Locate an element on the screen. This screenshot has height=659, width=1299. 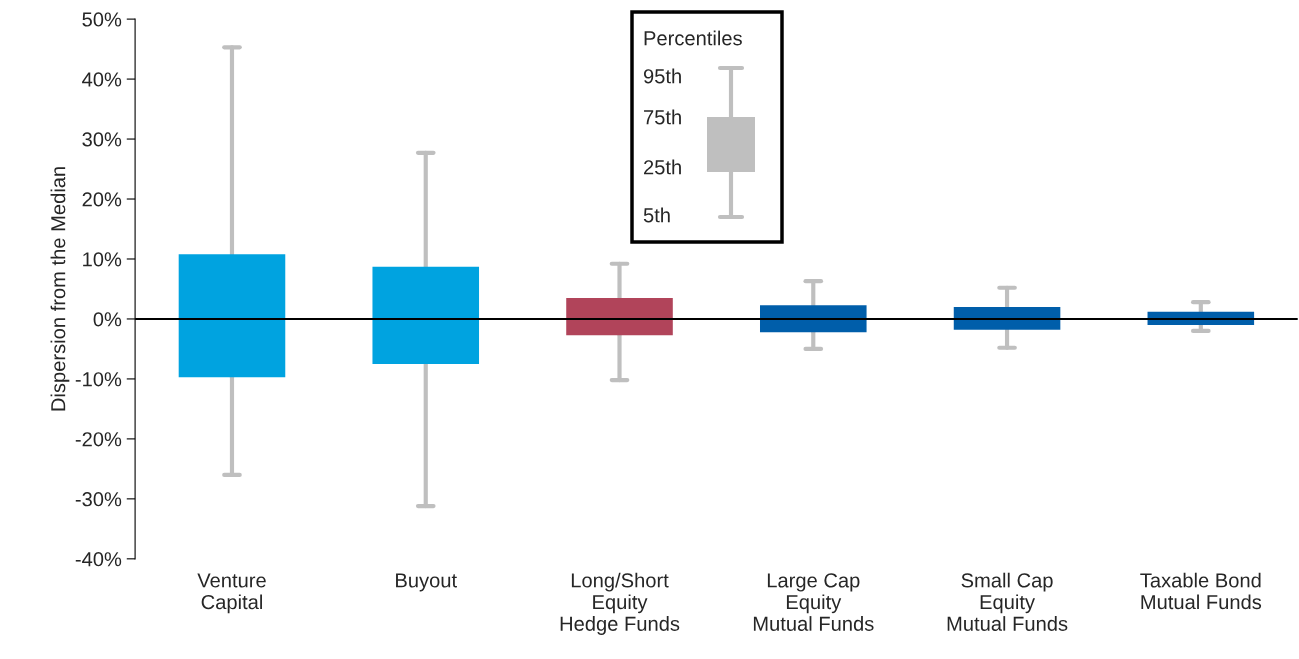
annotation: 25th is located at coordinates (662, 167).